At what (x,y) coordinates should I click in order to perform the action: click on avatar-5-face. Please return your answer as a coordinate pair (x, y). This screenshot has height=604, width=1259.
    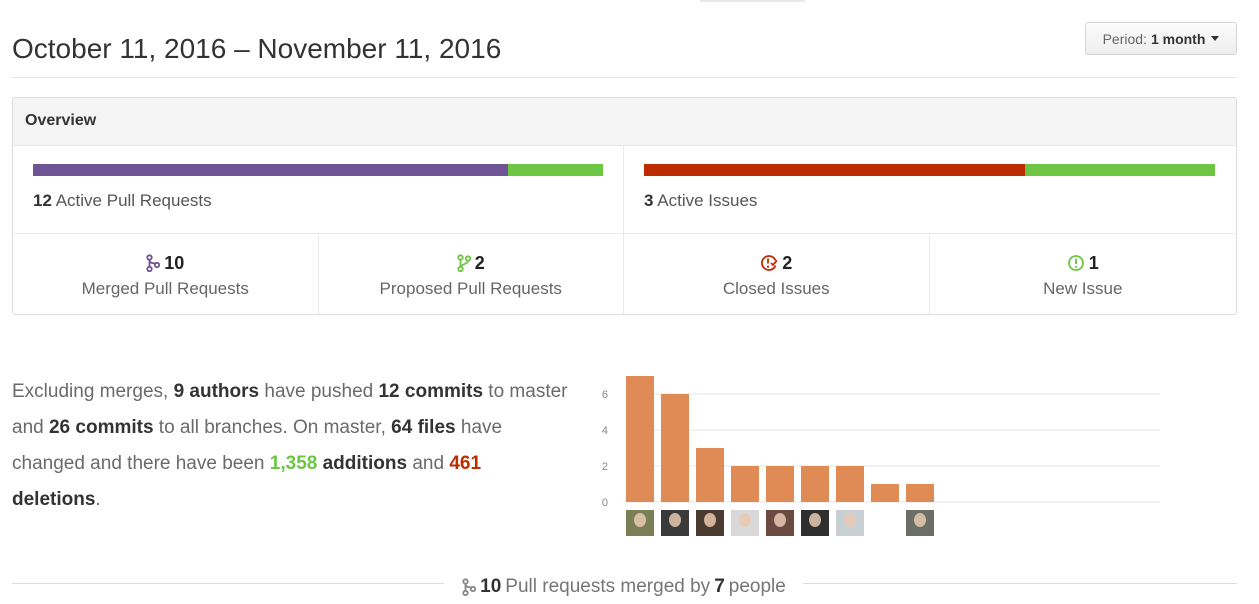
    Looking at the image, I should click on (780, 520).